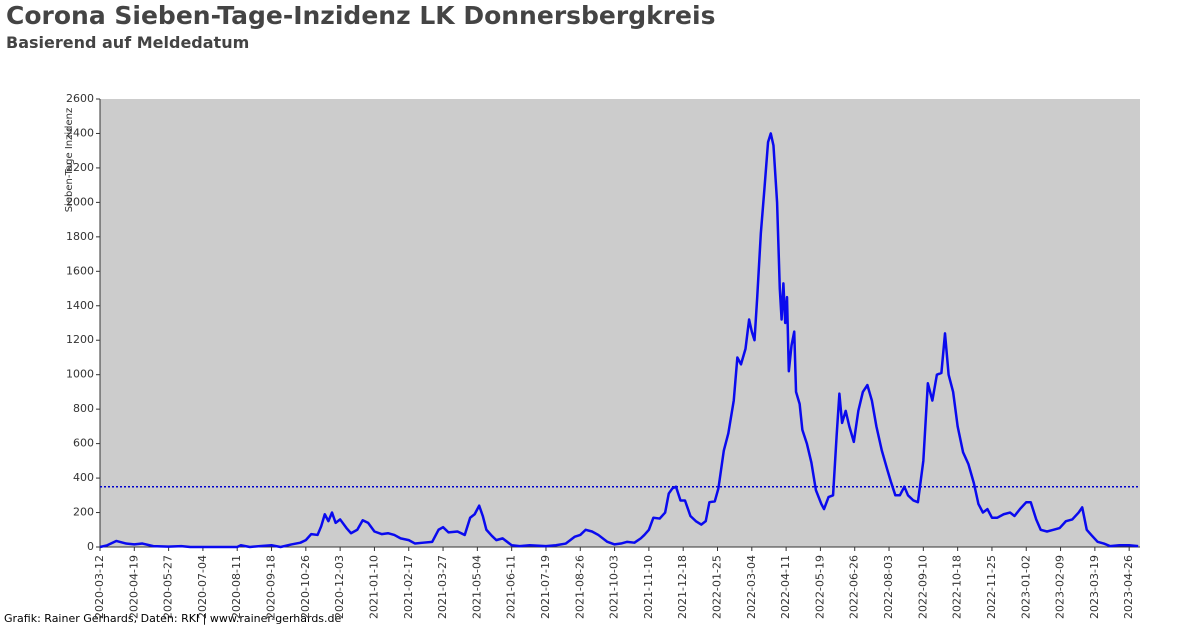 This screenshot has width=1200, height=628. What do you see at coordinates (80, 167) in the screenshot?
I see `y-tick-label: 2200` at bounding box center [80, 167].